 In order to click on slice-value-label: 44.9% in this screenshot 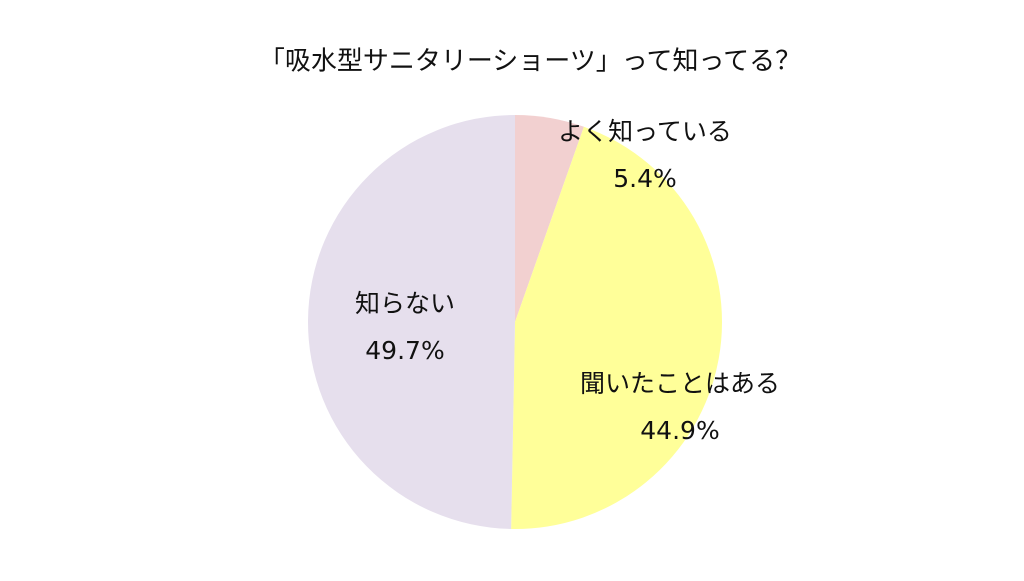, I will do `click(679, 430)`.